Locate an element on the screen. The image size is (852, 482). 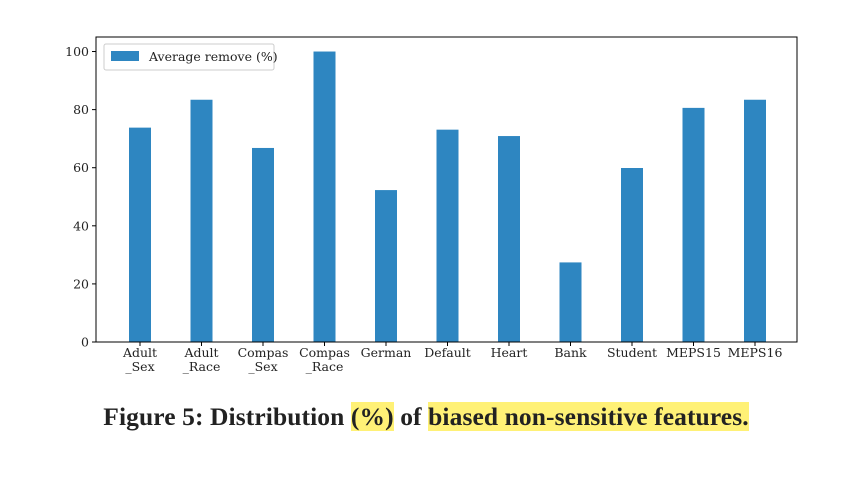
legend-label: Average remove (%) is located at coordinates (213, 56).